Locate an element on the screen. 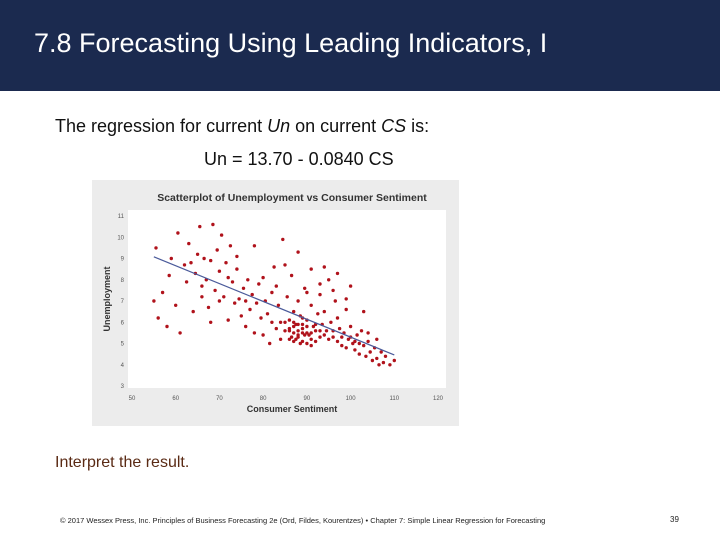  intro-var-un: Un is located at coordinates (279, 126).